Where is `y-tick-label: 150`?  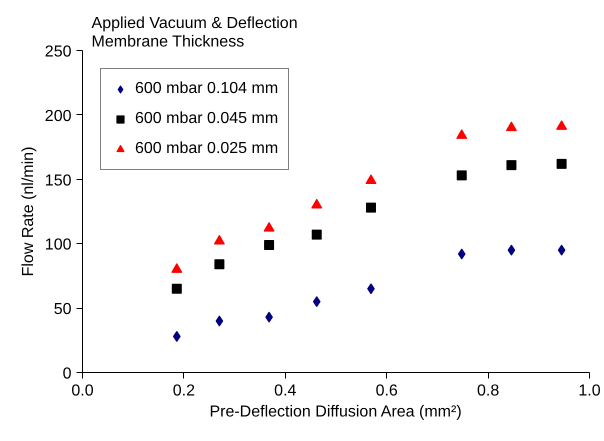
y-tick-label: 150 is located at coordinates (58, 181).